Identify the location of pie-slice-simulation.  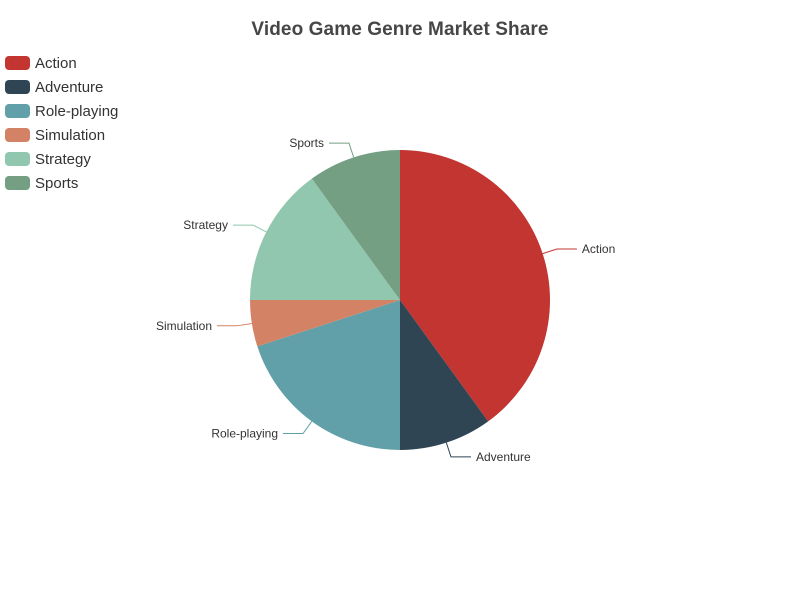
(325, 323).